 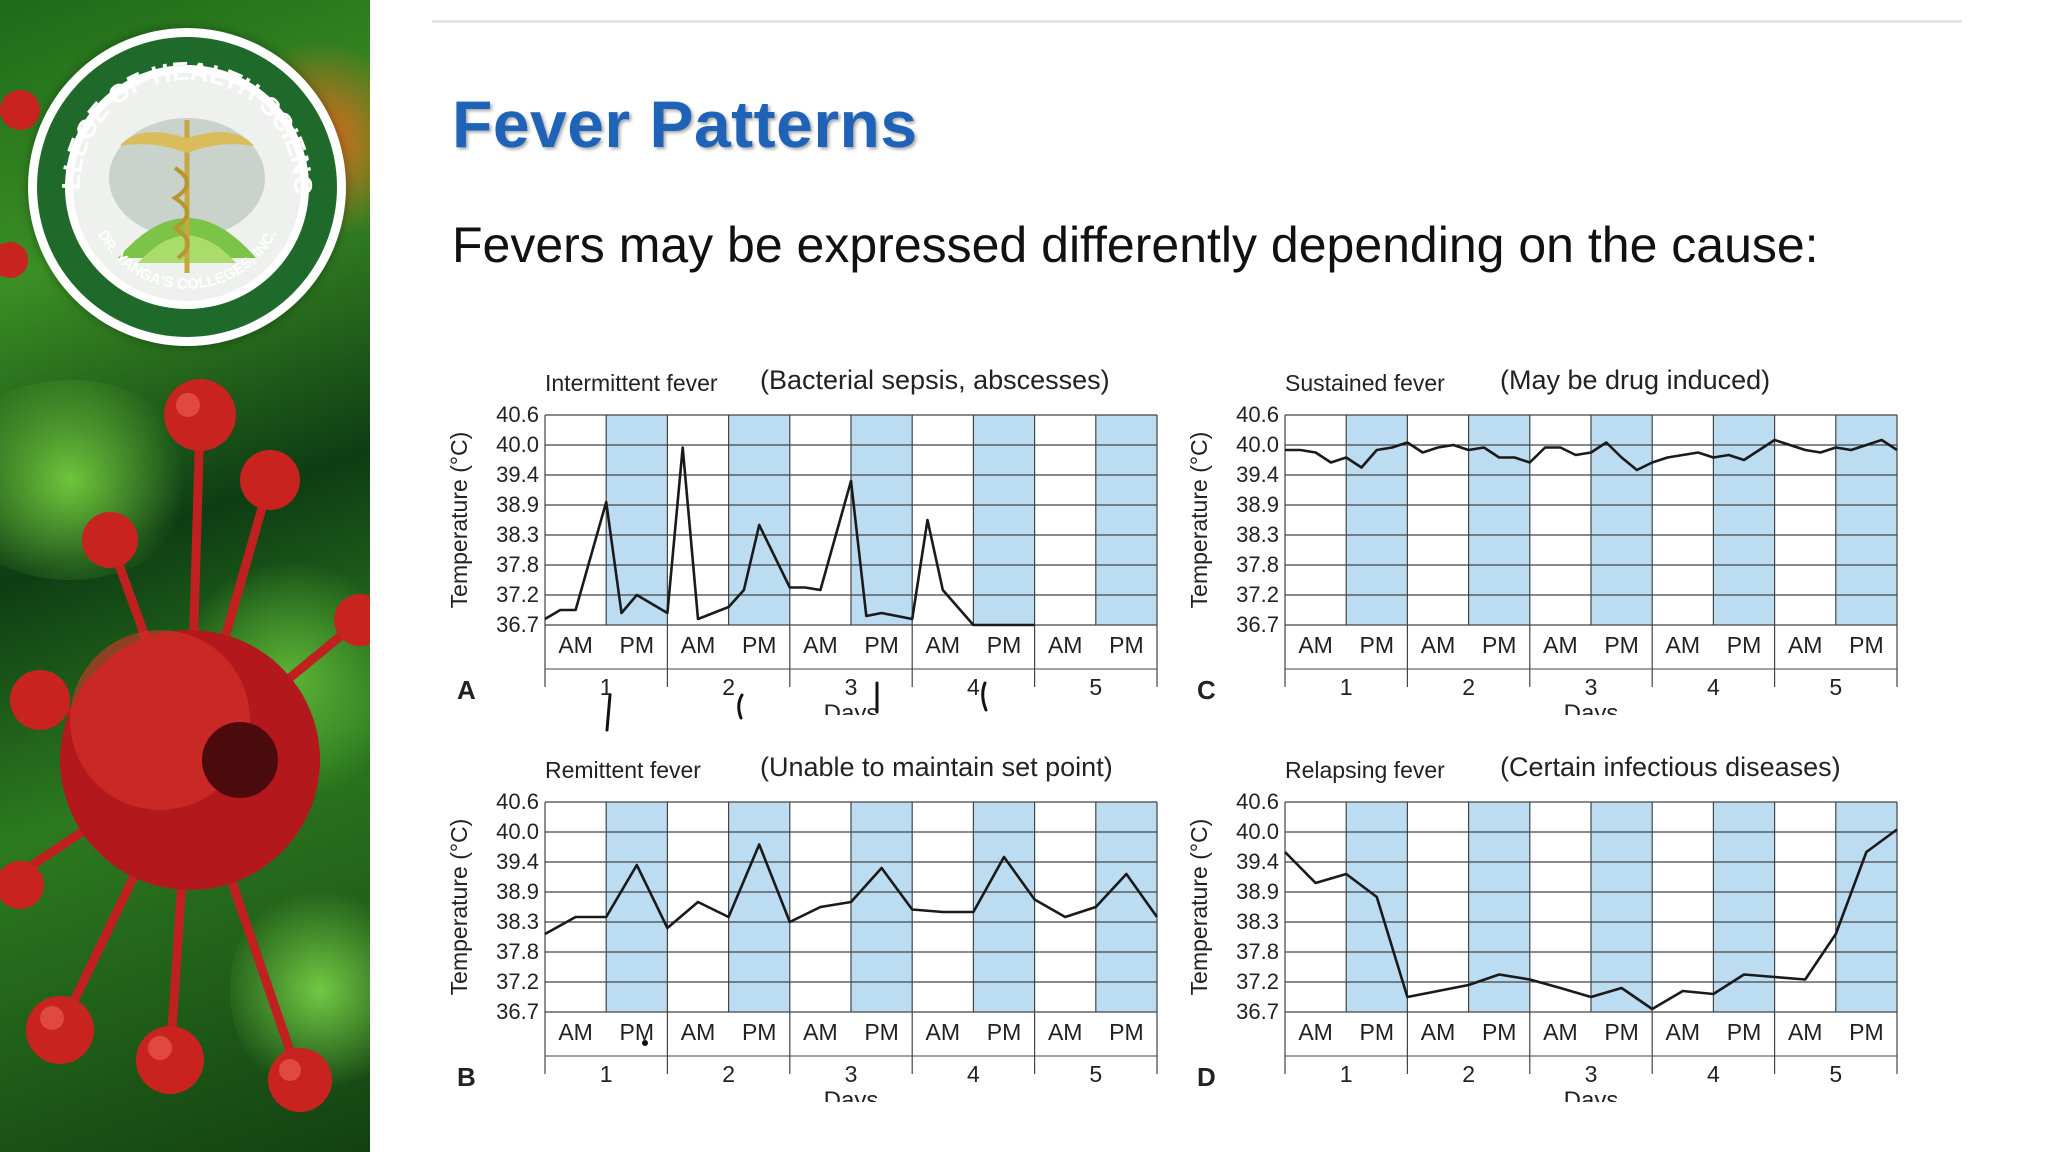 What do you see at coordinates (466, 690) in the screenshot?
I see `panel-letter: A` at bounding box center [466, 690].